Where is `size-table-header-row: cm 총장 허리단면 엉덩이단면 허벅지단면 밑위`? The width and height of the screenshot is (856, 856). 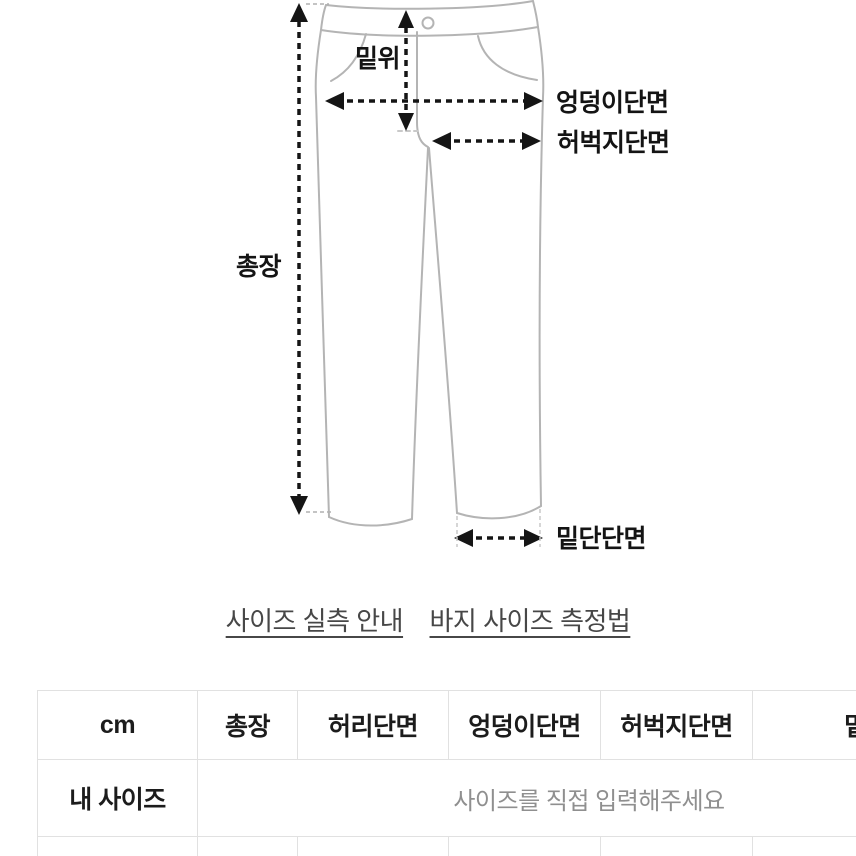 size-table-header-row: cm 총장 허리단면 엉덩이단면 허벅지단면 밑위 is located at coordinates (446, 725).